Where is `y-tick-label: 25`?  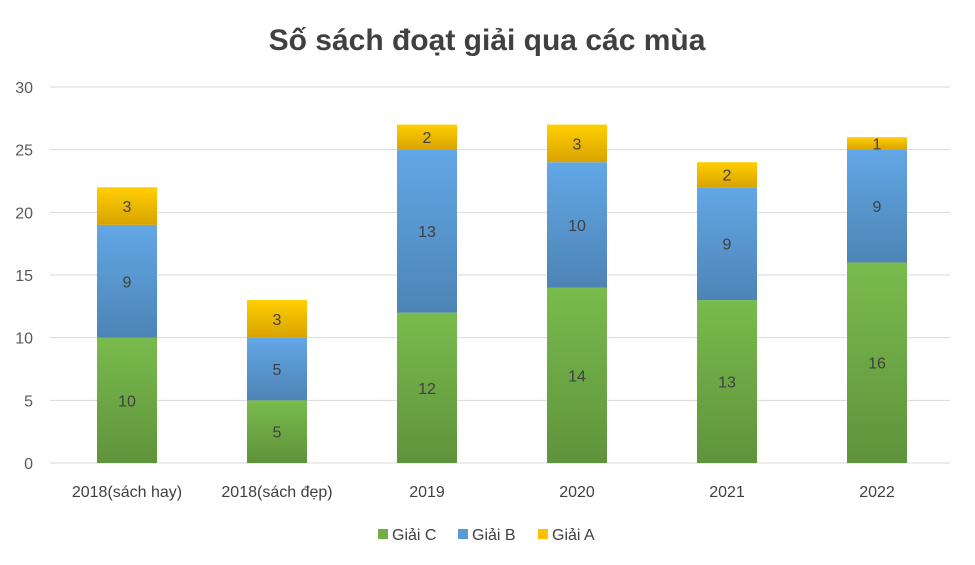
y-tick-label: 25 is located at coordinates (24, 151).